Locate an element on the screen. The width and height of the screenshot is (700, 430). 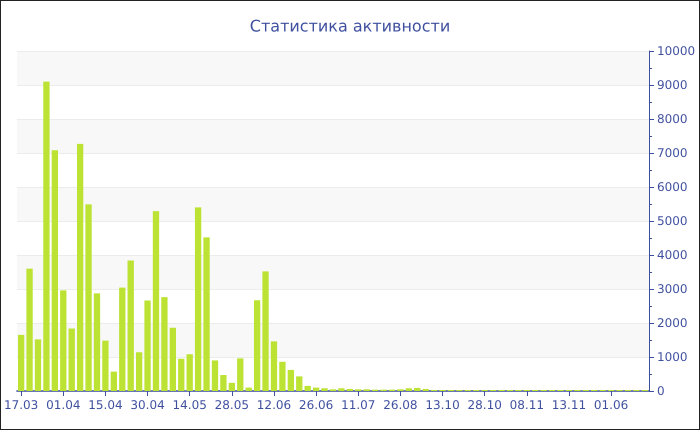
x-tick-label: 28.05 is located at coordinates (232, 405).